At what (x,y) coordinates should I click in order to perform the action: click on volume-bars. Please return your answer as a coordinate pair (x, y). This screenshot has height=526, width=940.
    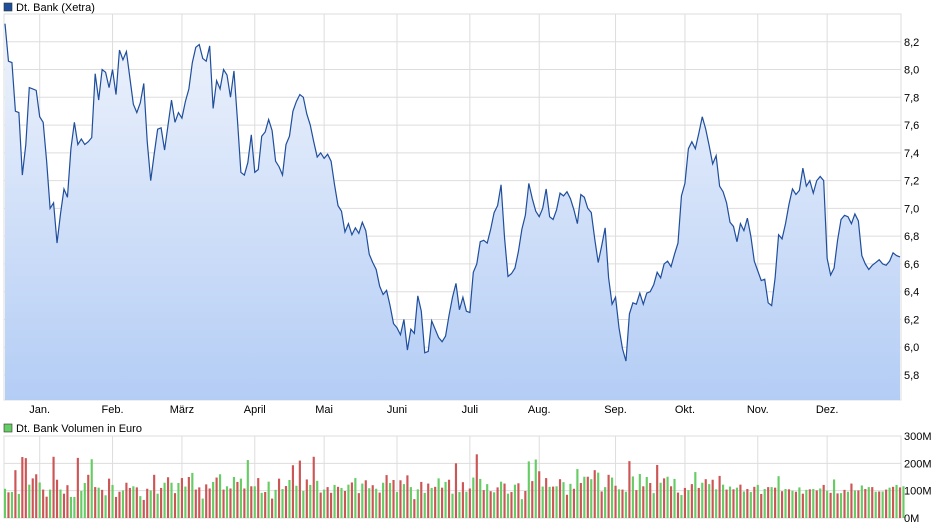
    Looking at the image, I should click on (454, 486).